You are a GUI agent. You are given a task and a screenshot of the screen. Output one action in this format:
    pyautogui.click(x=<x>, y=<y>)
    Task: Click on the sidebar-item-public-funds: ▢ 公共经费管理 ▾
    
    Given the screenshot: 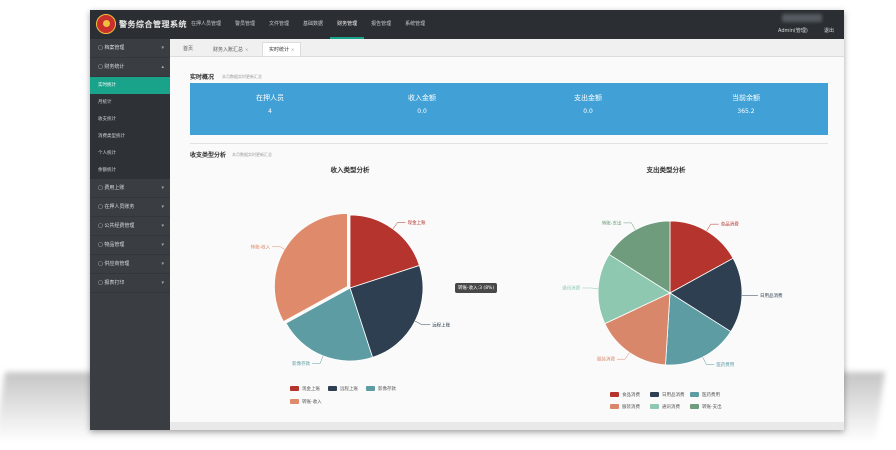 What is the action you would take?
    pyautogui.click(x=130, y=226)
    